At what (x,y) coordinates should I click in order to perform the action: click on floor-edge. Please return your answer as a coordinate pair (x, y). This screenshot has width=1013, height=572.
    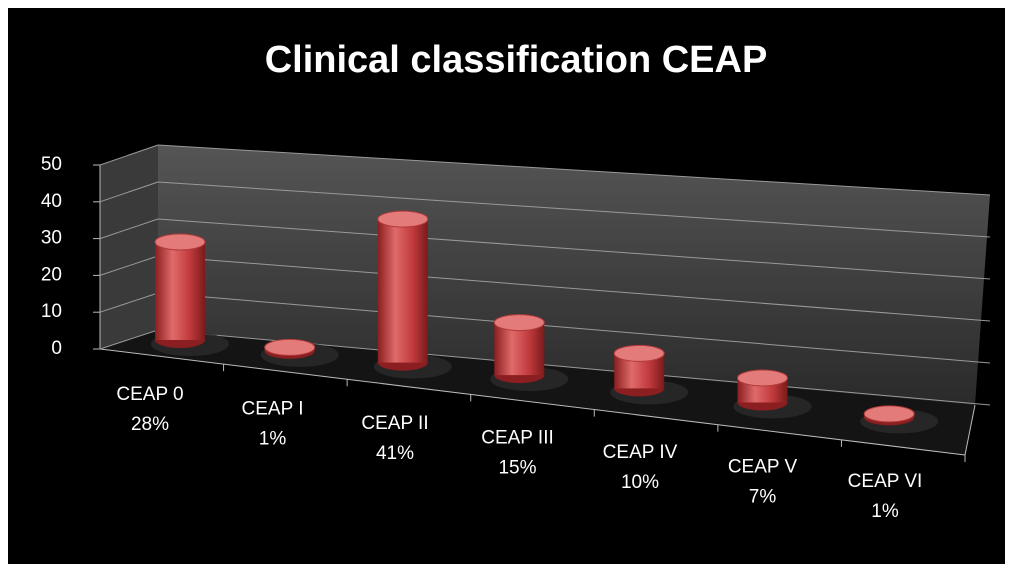
    Looking at the image, I should click on (970, 430).